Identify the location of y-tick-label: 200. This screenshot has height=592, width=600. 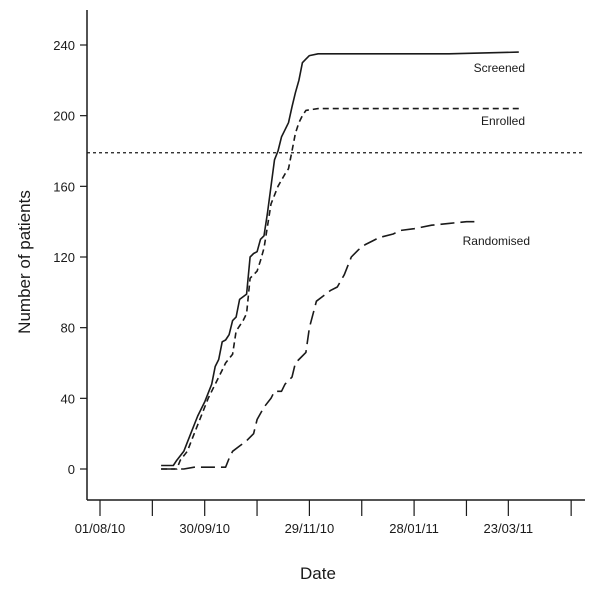
(64, 116).